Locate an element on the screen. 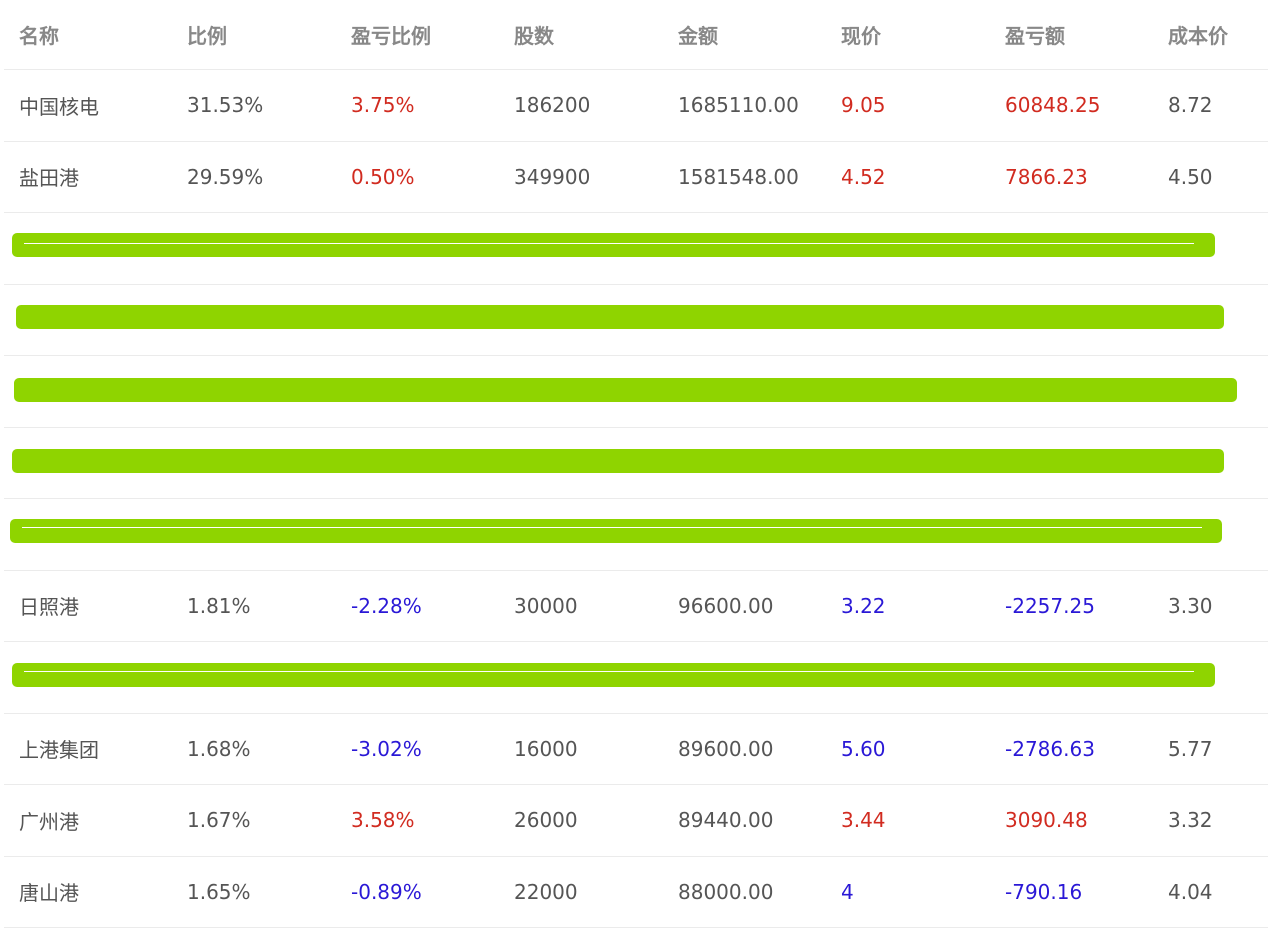  cell-name: 中国核电 is located at coordinates (59, 106).